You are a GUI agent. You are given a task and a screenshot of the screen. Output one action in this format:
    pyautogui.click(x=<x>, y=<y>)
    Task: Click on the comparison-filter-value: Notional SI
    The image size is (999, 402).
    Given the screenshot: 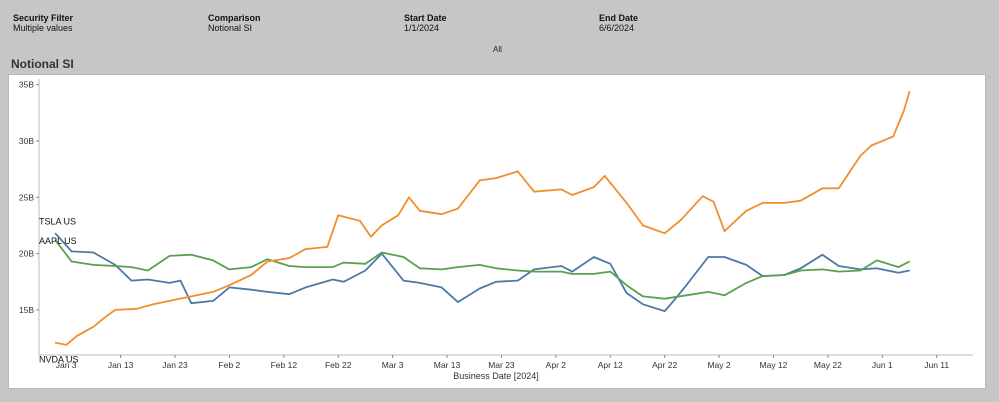 What is the action you would take?
    pyautogui.click(x=230, y=28)
    